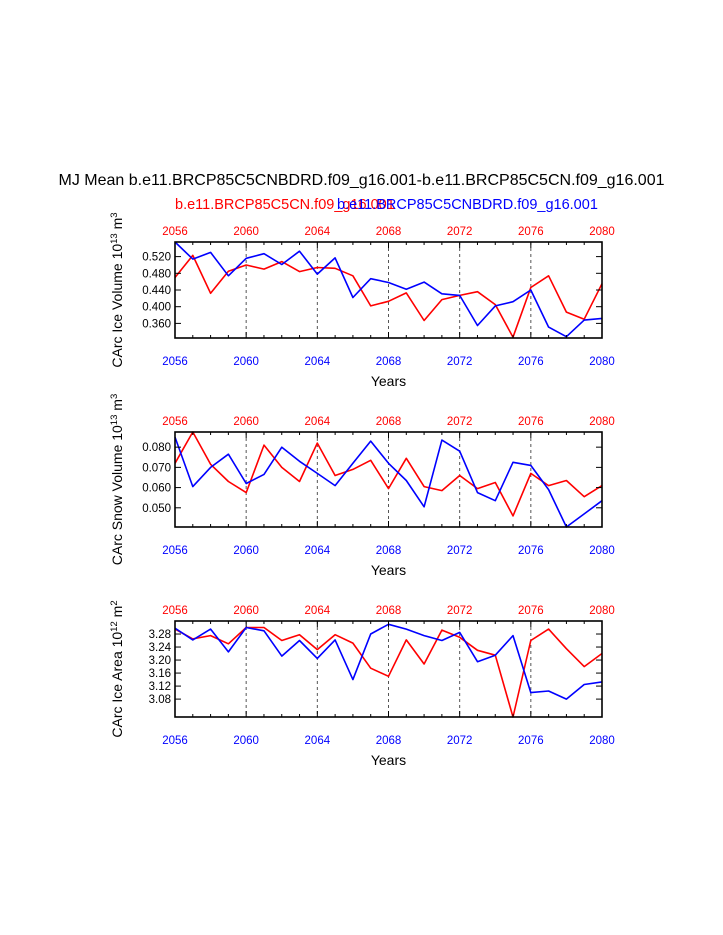 This screenshot has height=935, width=723. Describe the element at coordinates (285, 205) in the screenshot. I see `legend-red-label: b.e11.BRCP85C5CN.f09_g16.001` at that location.